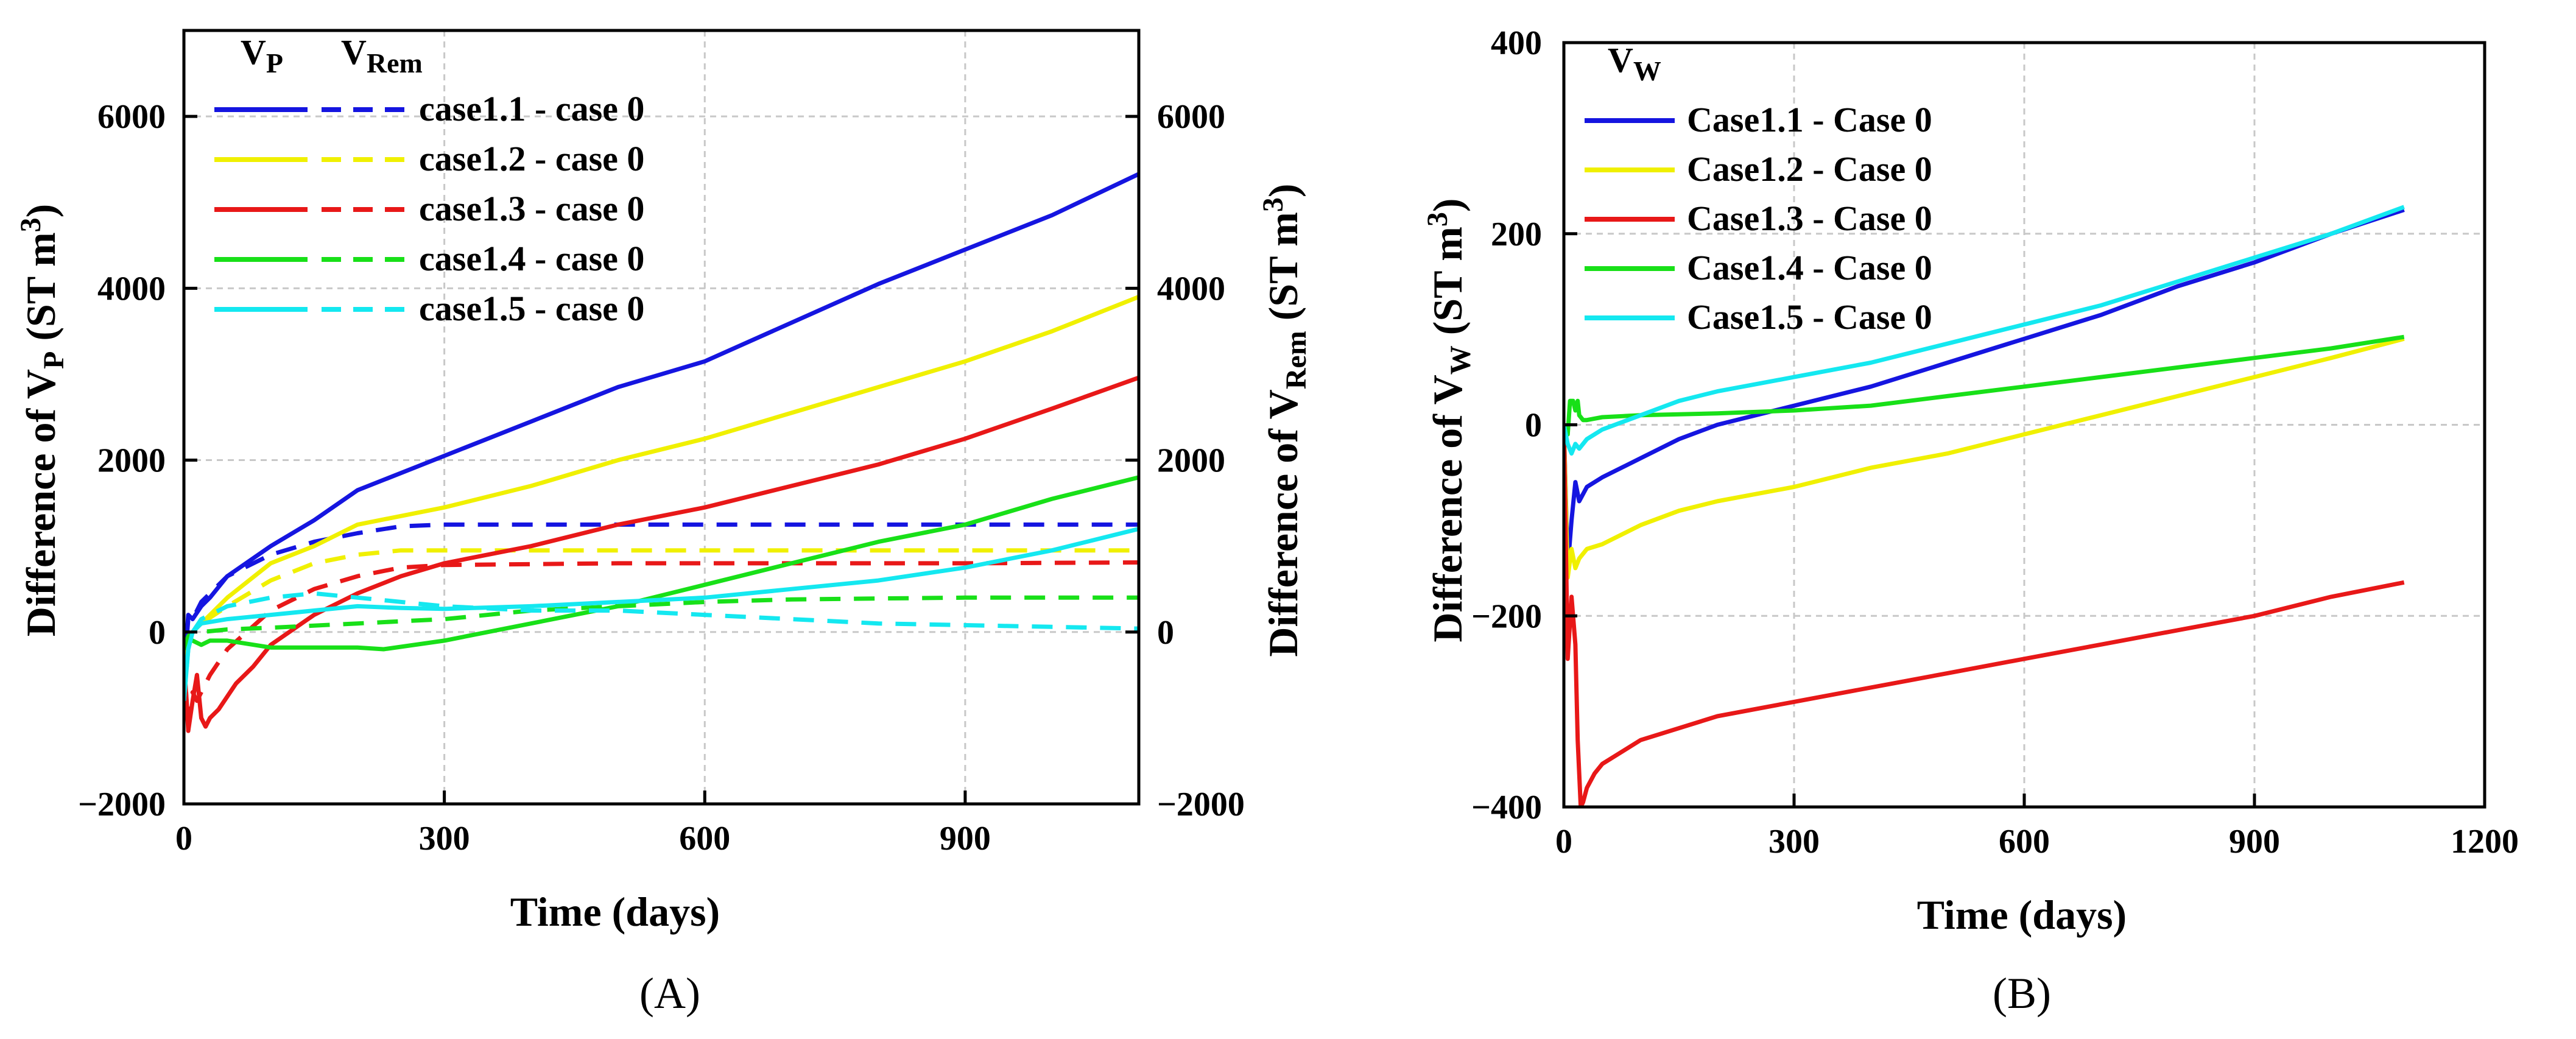  What do you see at coordinates (122, 804) in the screenshot?
I see `y-tick-label: −2000` at bounding box center [122, 804].